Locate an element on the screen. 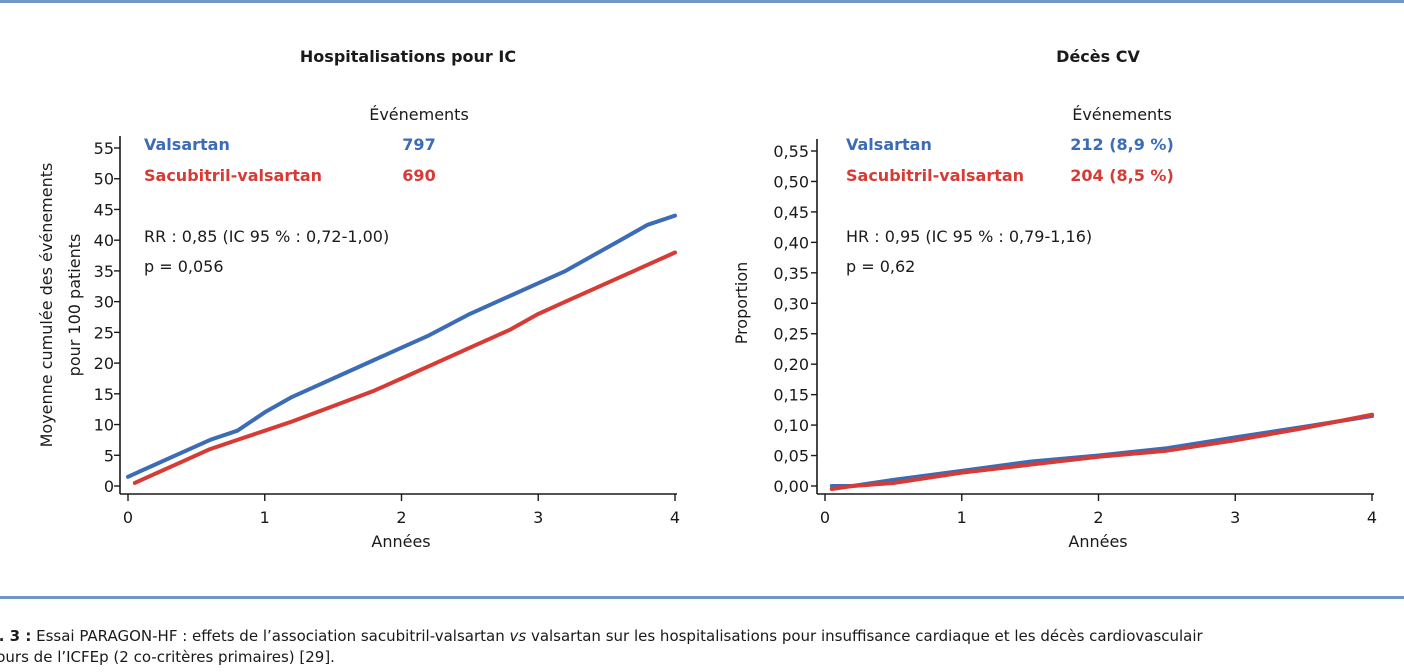 The image size is (1404, 672). y-tick-label: 0 is located at coordinates (109, 486).